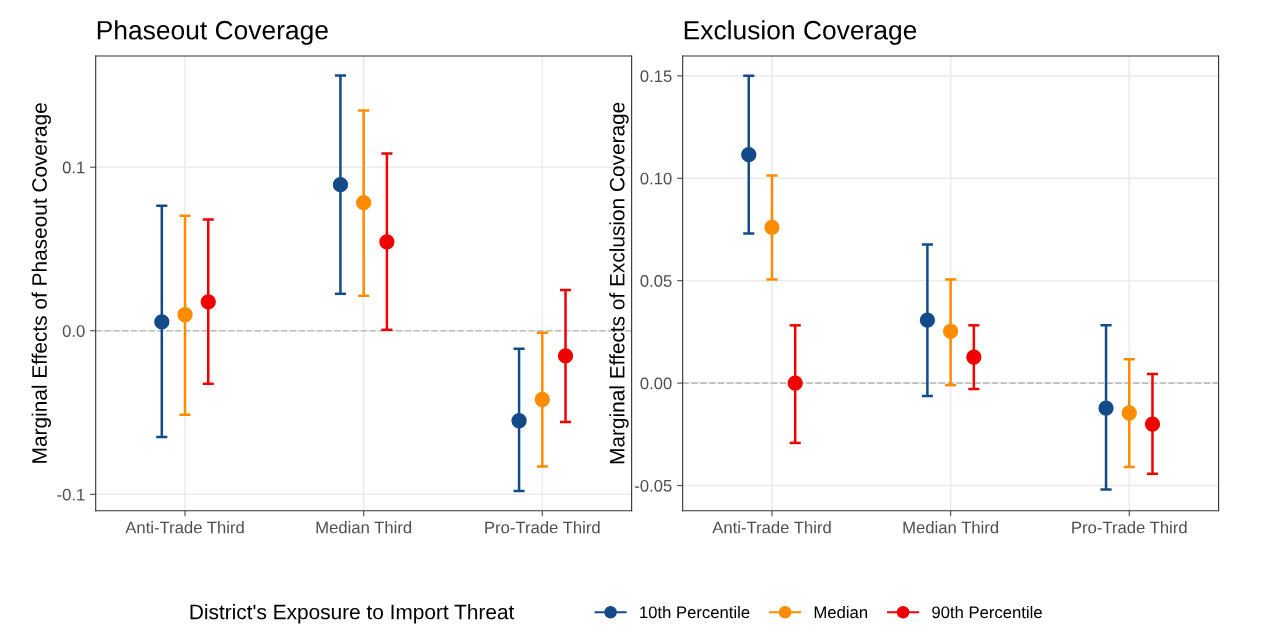 The image size is (1276, 636). What do you see at coordinates (619, 283) in the screenshot?
I see `y-axis-title: Marginal Effects of Exclusion Coverage` at bounding box center [619, 283].